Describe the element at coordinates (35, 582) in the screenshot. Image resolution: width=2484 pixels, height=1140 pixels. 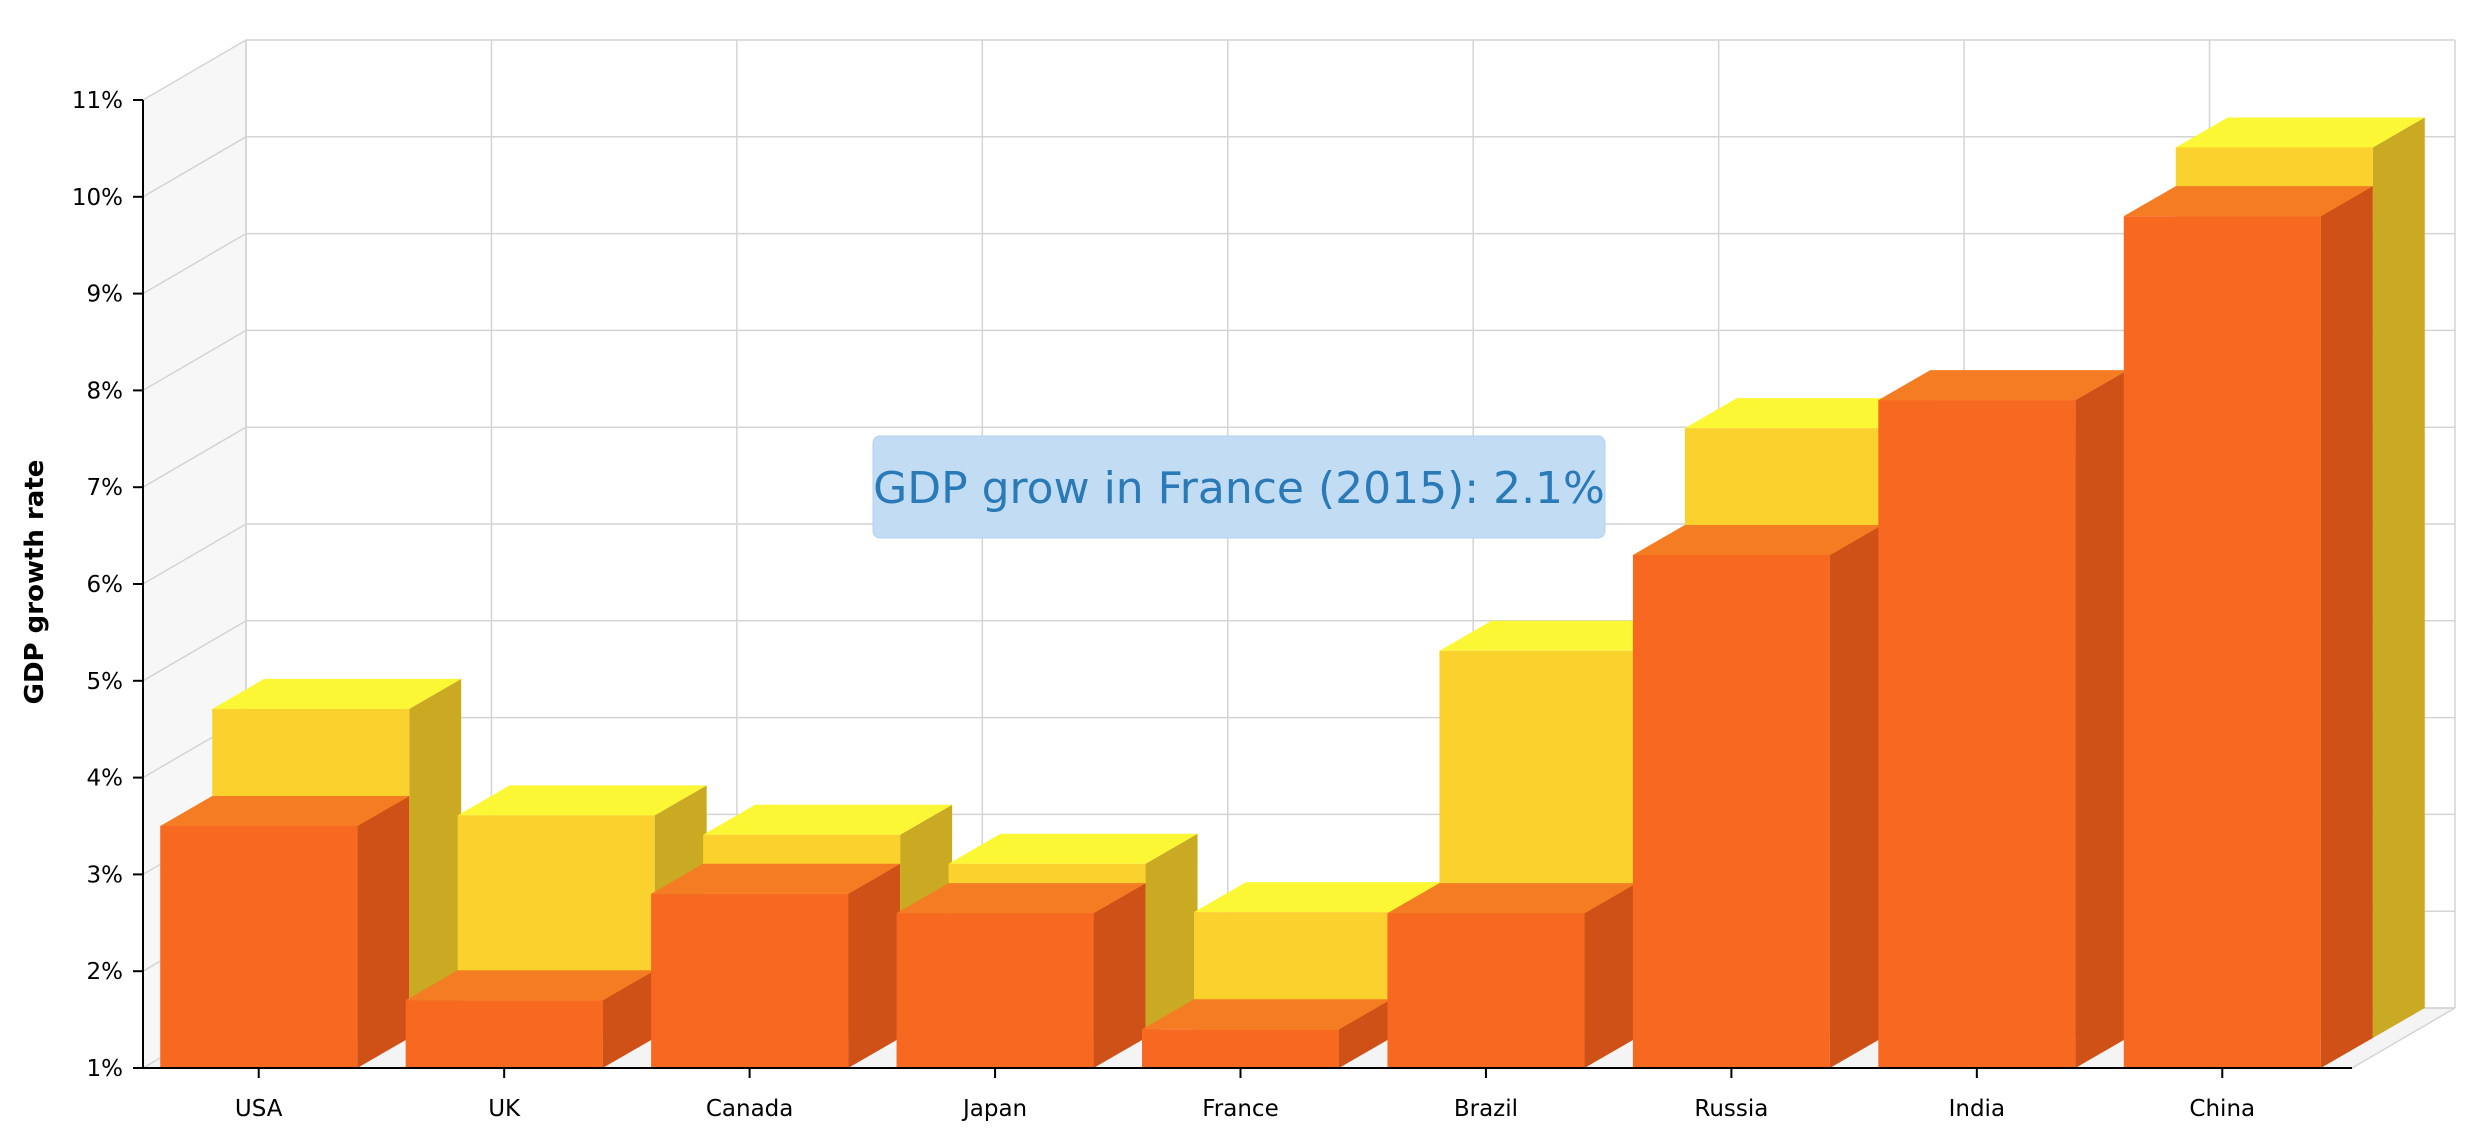
I see `y-axis-title: GDP growth rate` at that location.